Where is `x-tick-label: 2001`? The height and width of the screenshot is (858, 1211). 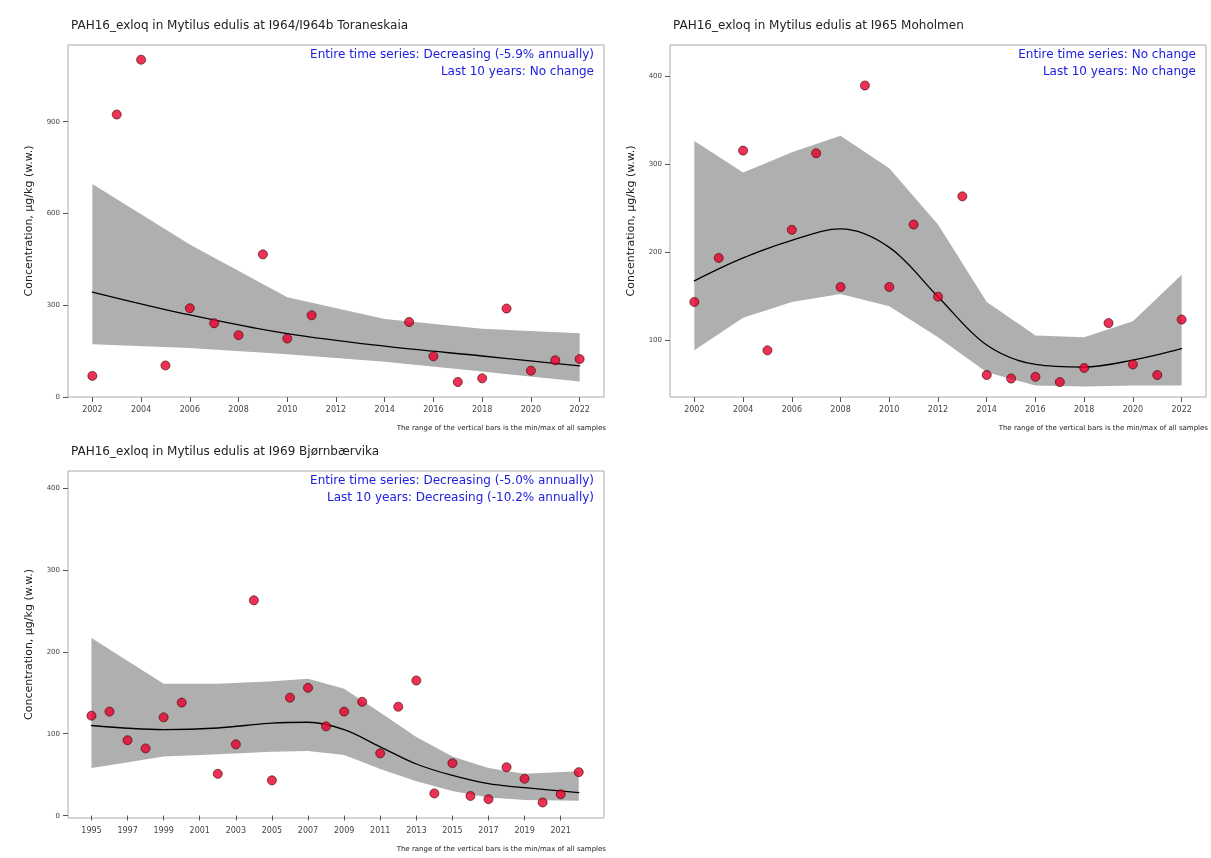 x-tick-label: 2001 is located at coordinates (199, 830).